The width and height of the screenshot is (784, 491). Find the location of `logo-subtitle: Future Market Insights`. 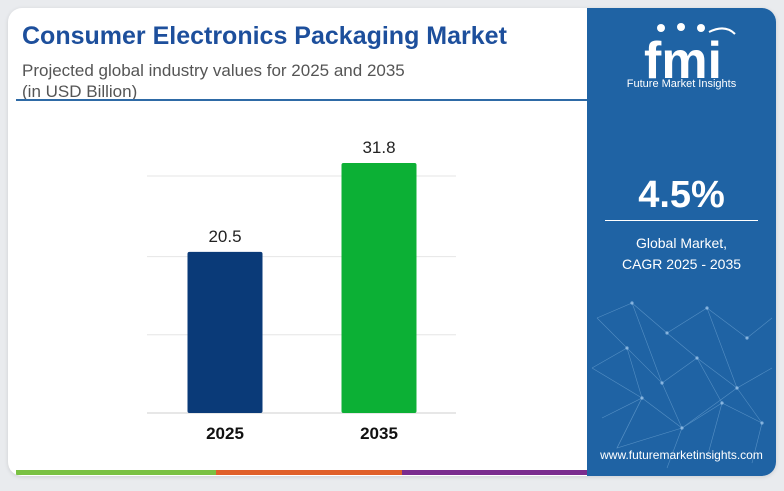

logo-subtitle: Future Market Insights is located at coordinates (681, 84).